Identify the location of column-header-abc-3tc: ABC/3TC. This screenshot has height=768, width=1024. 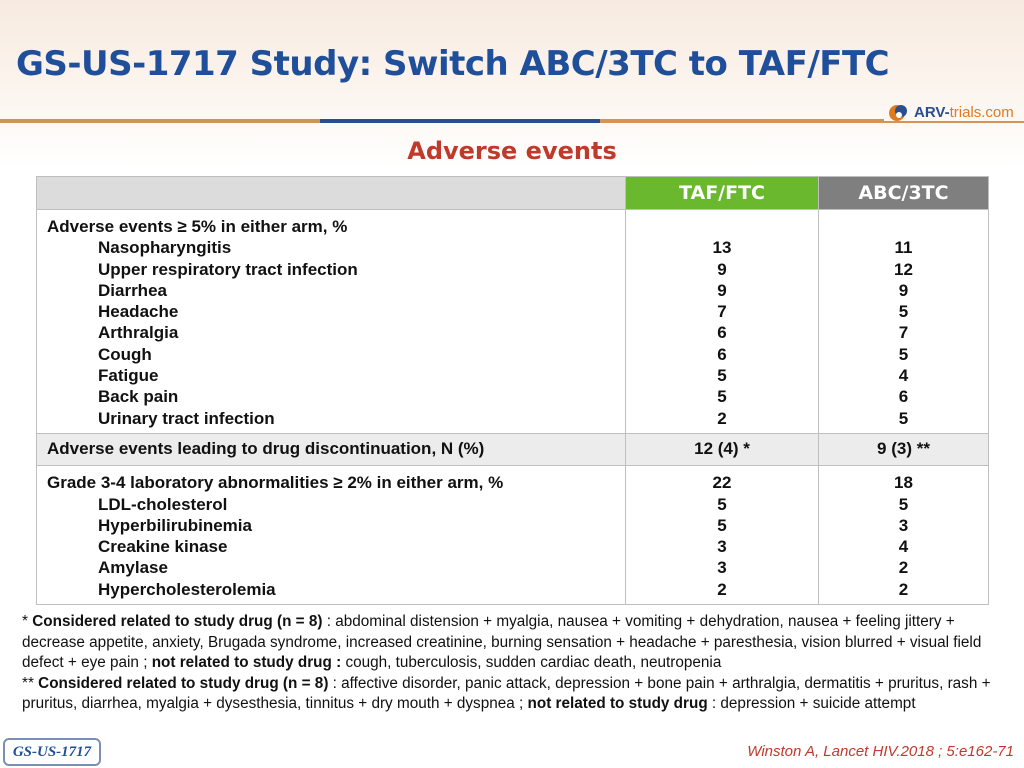
(903, 193).